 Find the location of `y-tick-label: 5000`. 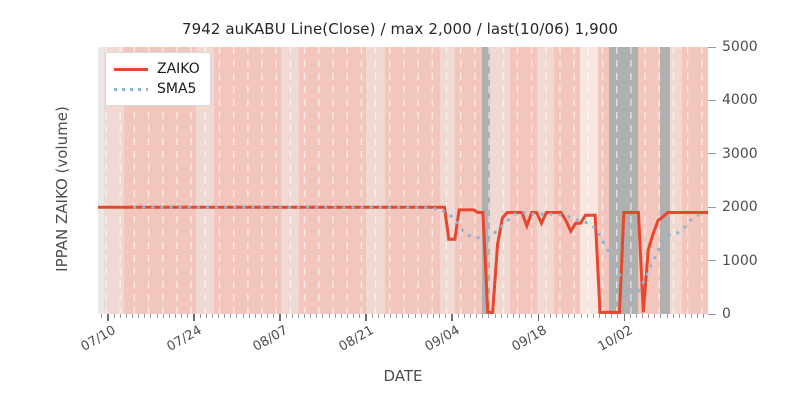

y-tick-label: 5000 is located at coordinates (740, 47).